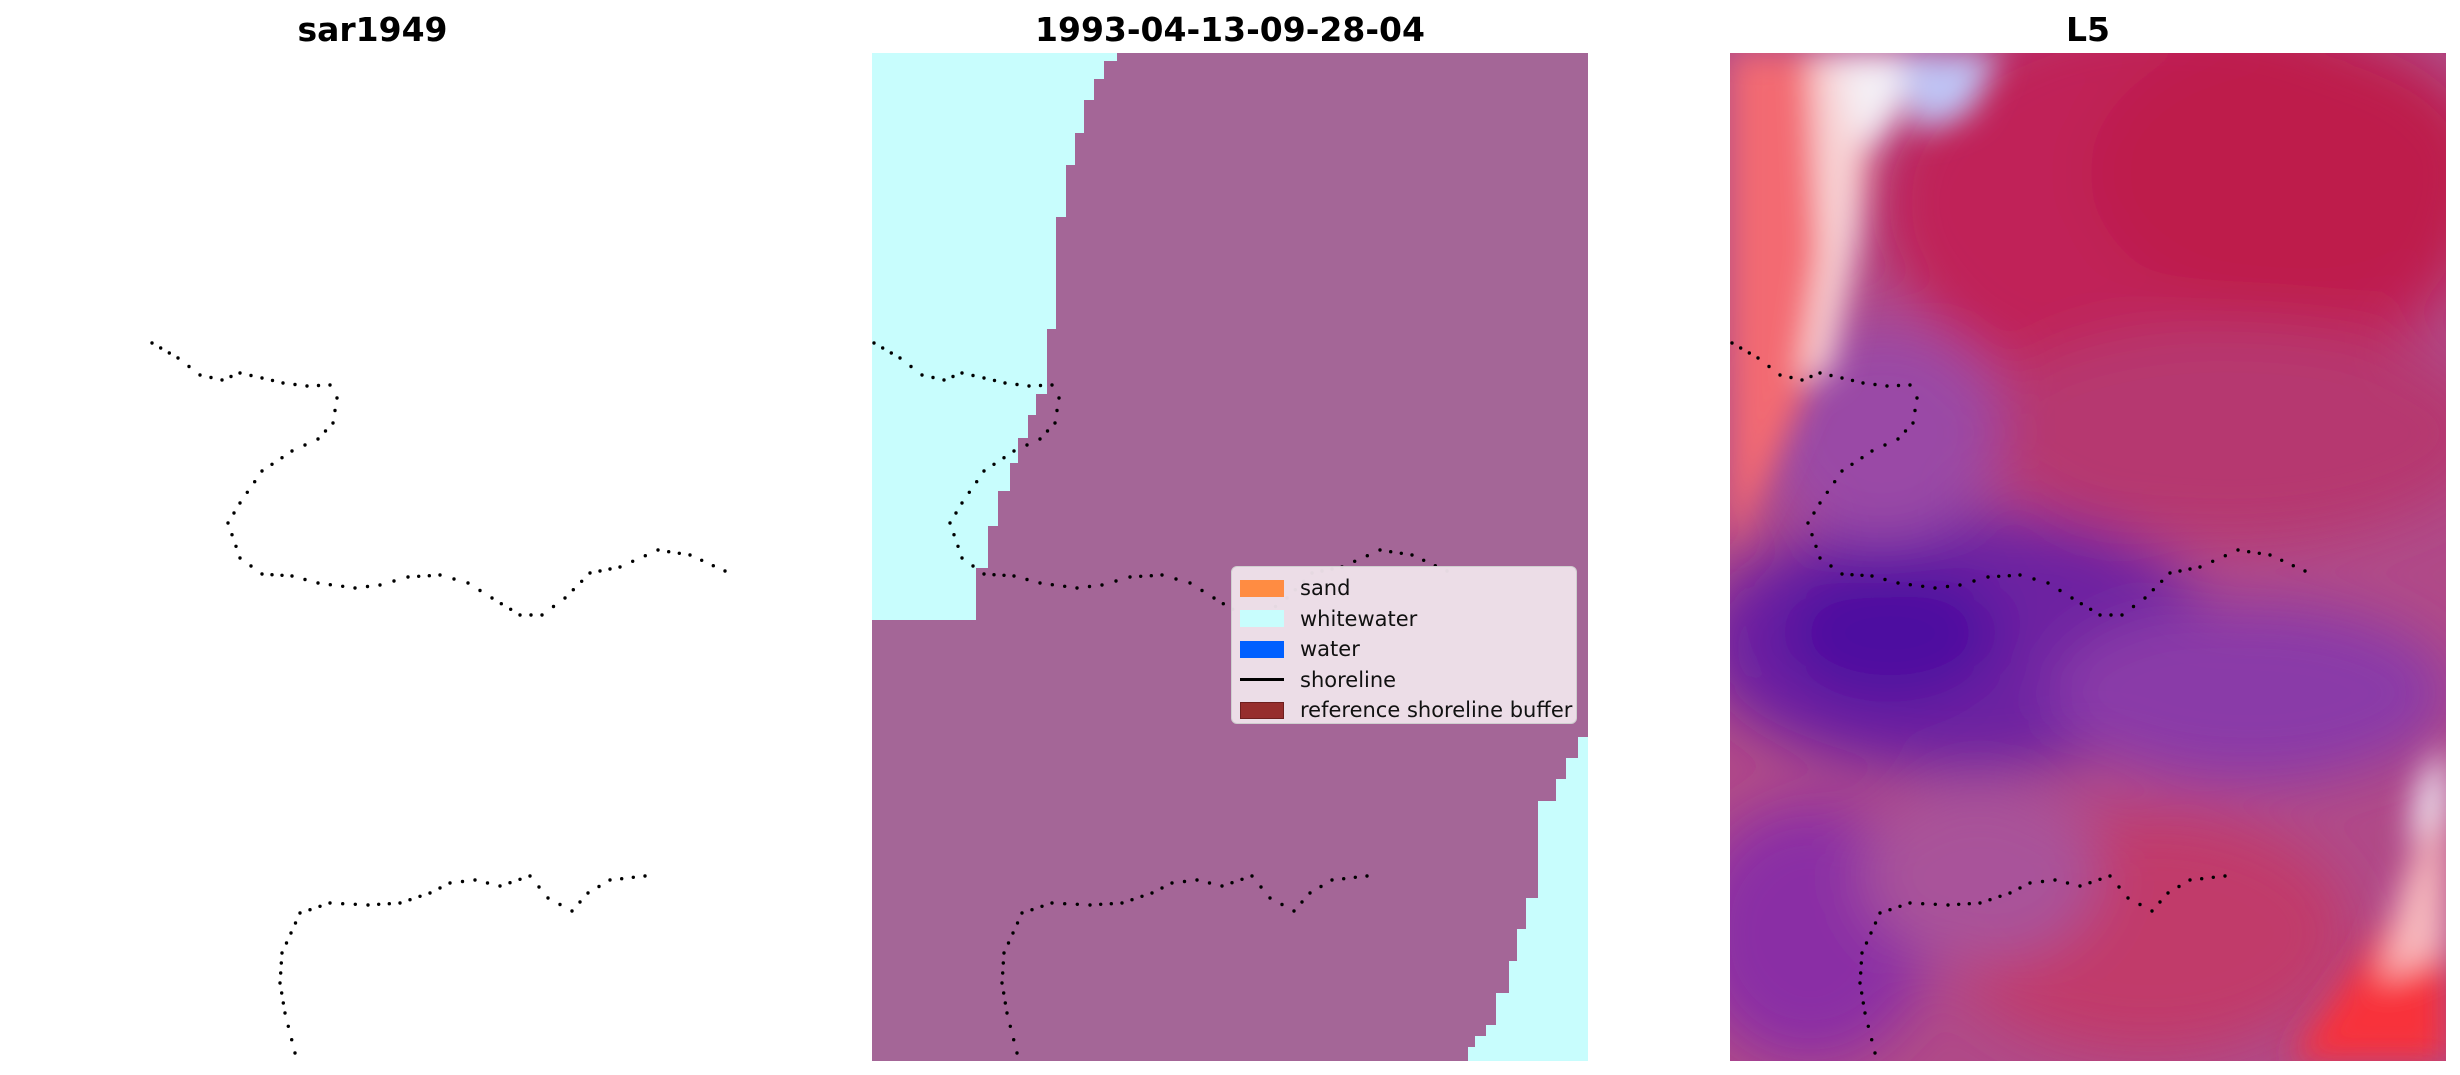 This screenshot has height=1075, width=2460. I want to click on legend-item-sand: sand, so click(1404, 588).